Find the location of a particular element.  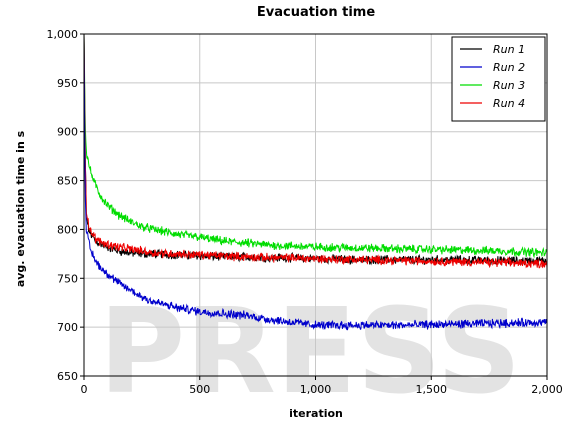

legend-label: Run 3 is located at coordinates (509, 85).